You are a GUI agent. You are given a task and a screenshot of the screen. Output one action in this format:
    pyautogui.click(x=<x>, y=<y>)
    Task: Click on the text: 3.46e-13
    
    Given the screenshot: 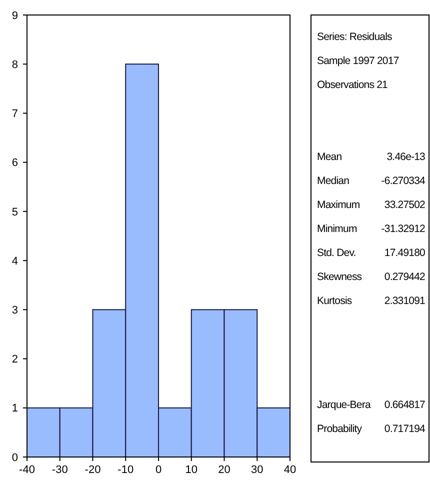 What is the action you would take?
    pyautogui.click(x=406, y=157)
    